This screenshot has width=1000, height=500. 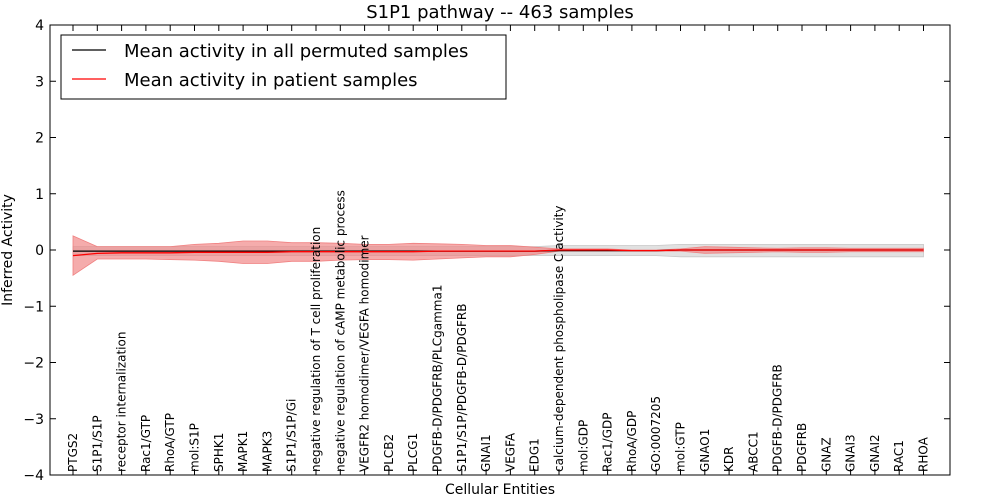 What do you see at coordinates (267, 451) in the screenshot?
I see `category-label: MAPK3` at bounding box center [267, 451].